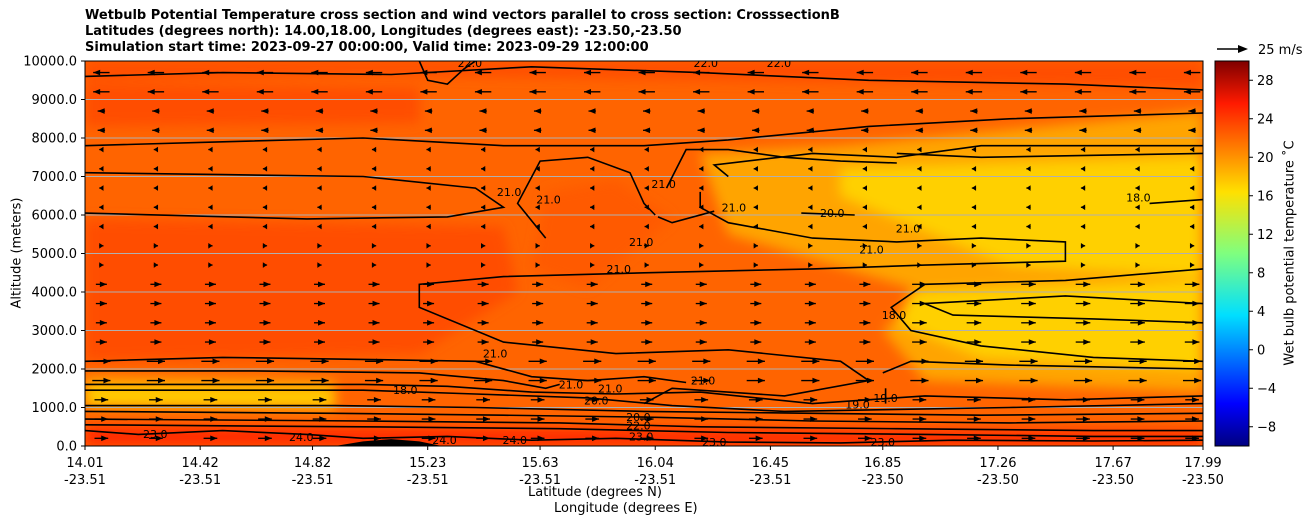 Image resolution: width=1311 pixels, height=526 pixels. I want to click on terrain-bump, so click(388, 442).